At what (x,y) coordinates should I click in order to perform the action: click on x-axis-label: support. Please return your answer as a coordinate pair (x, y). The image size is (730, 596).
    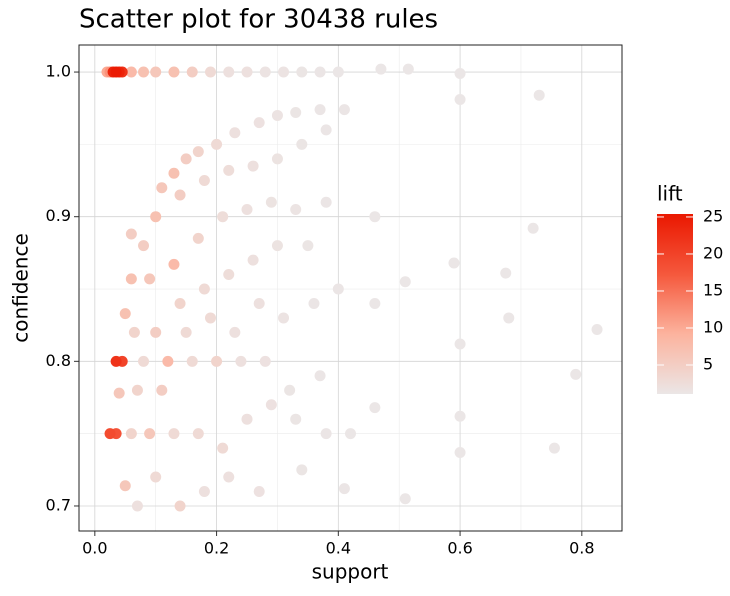
    Looking at the image, I should click on (350, 572).